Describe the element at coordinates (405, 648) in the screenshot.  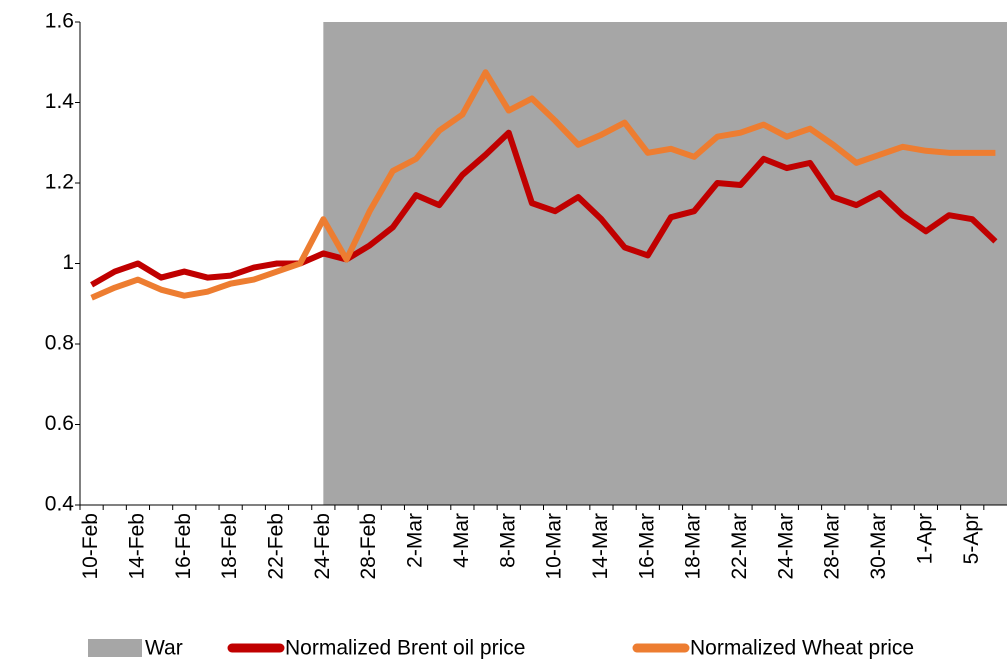
I see `legend-label: Normalized Brent oil price` at that location.